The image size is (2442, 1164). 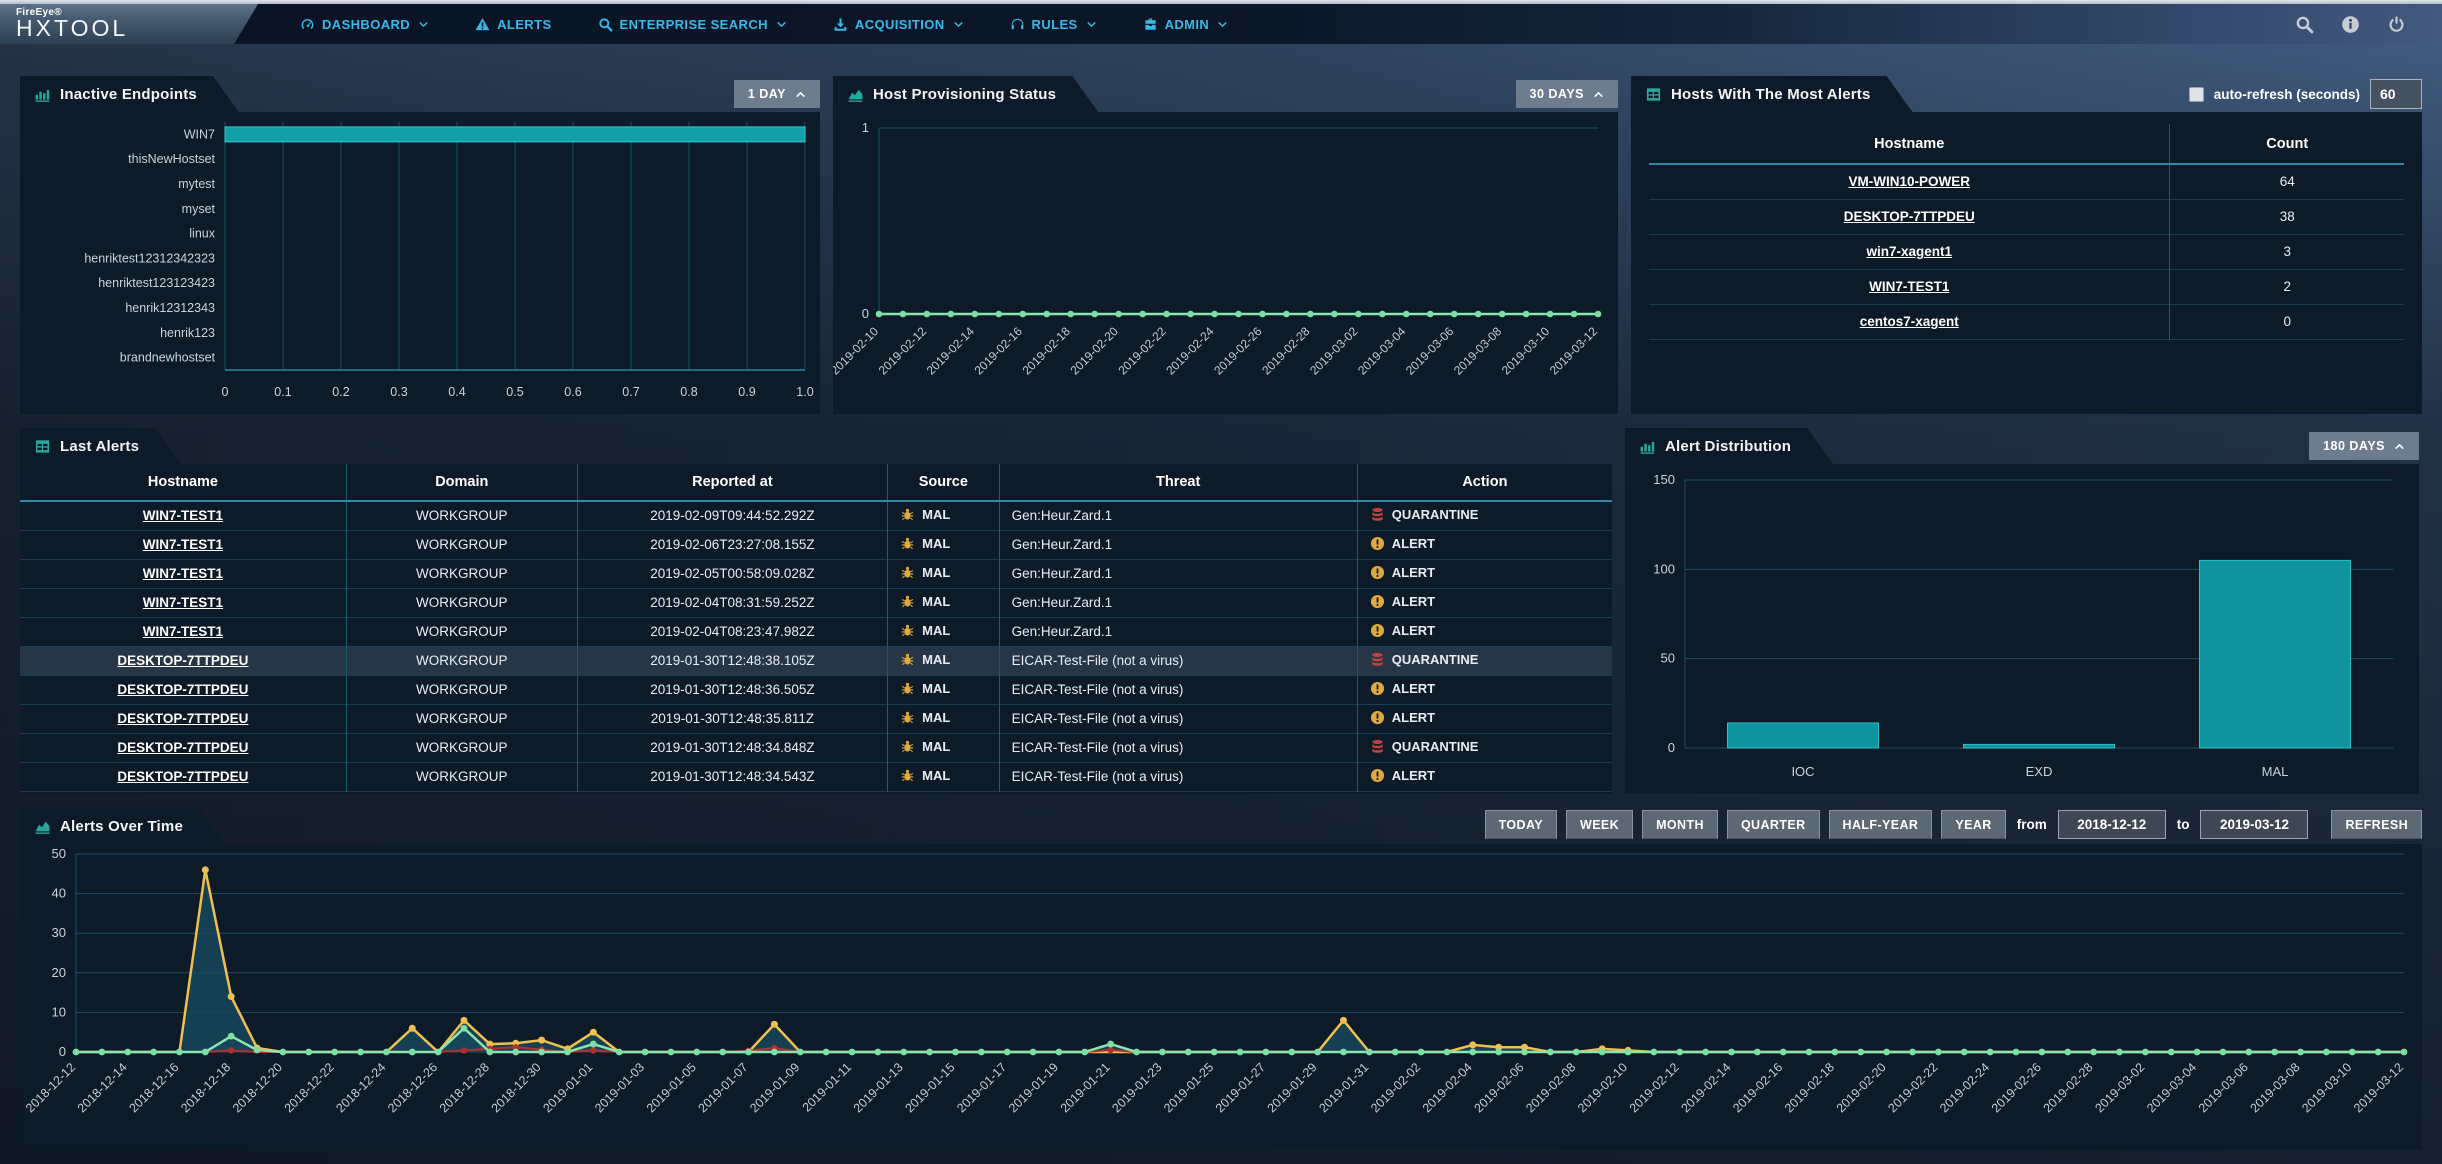 What do you see at coordinates (1861, 1087) in the screenshot?
I see `svg-text: 2019-02-20` at bounding box center [1861, 1087].